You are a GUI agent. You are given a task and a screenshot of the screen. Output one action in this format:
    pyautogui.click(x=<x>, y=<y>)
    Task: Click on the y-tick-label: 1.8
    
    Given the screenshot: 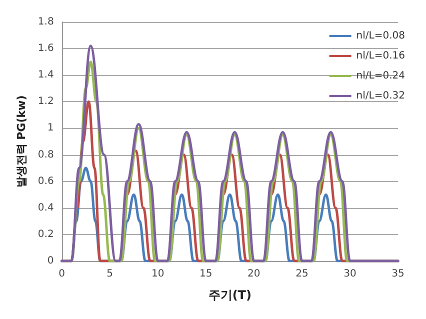 What is the action you would take?
    pyautogui.click(x=46, y=22)
    